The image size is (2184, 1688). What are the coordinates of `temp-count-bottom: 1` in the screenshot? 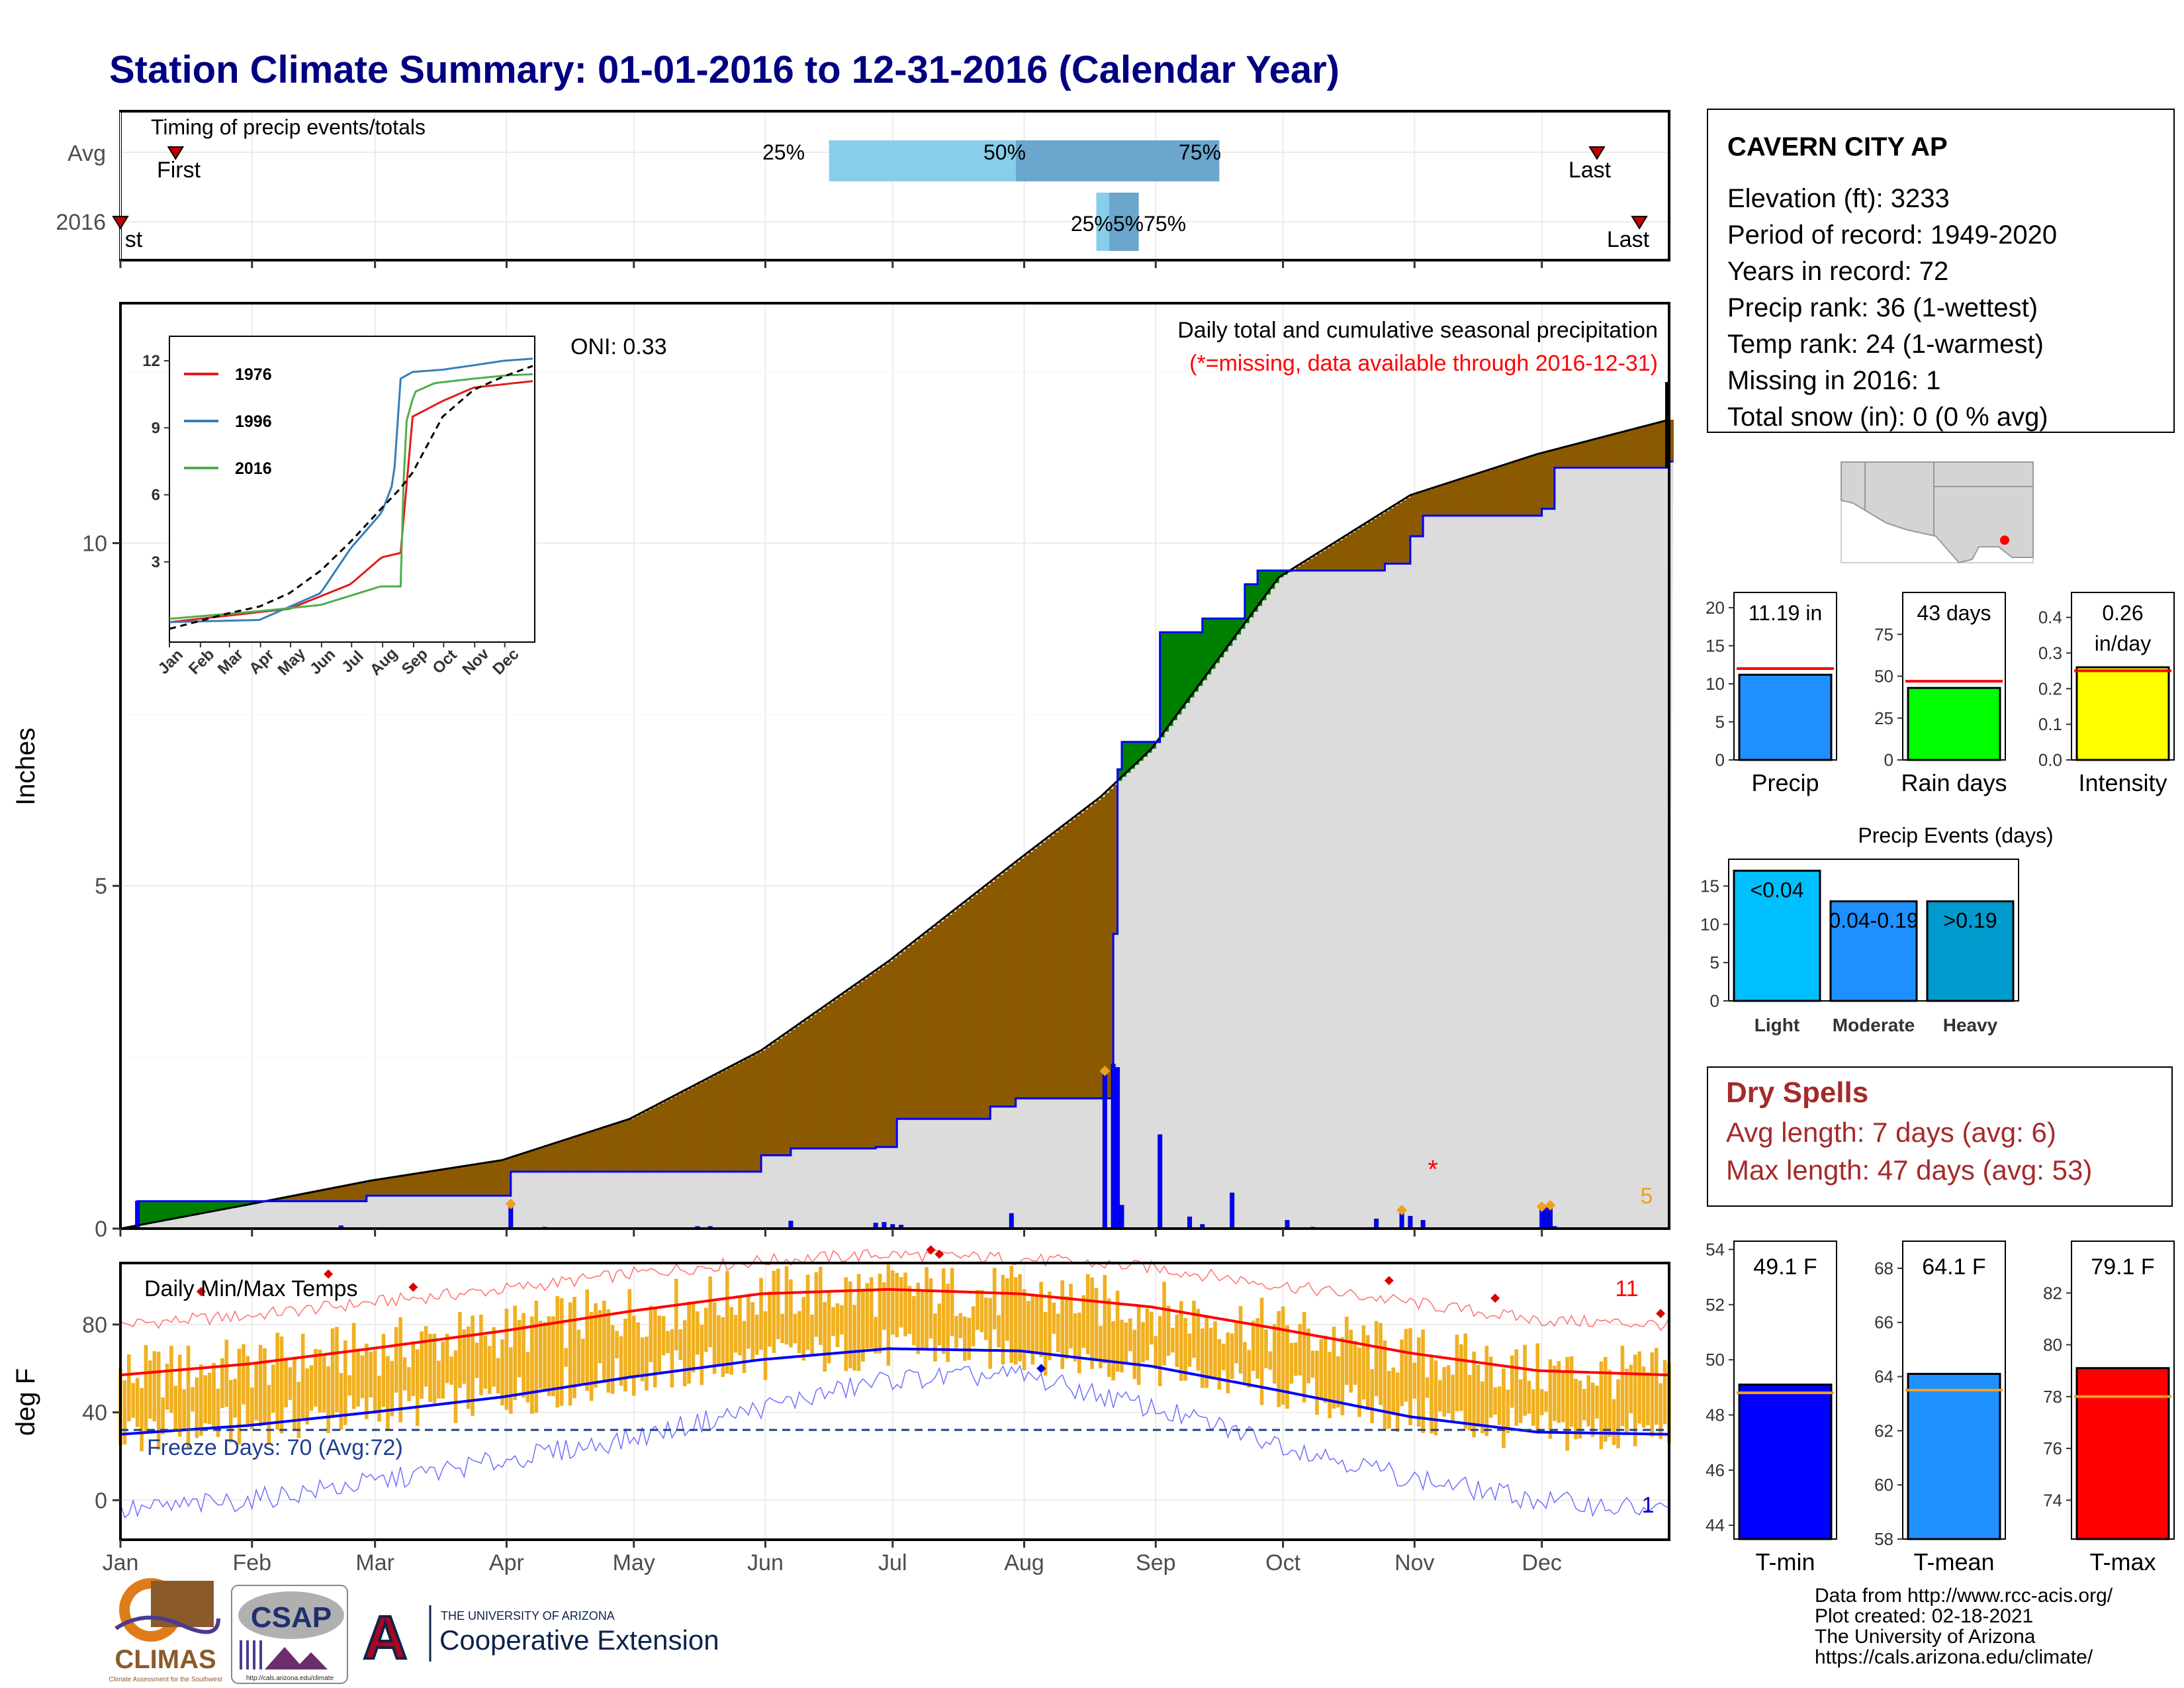 It's located at (1649, 1505).